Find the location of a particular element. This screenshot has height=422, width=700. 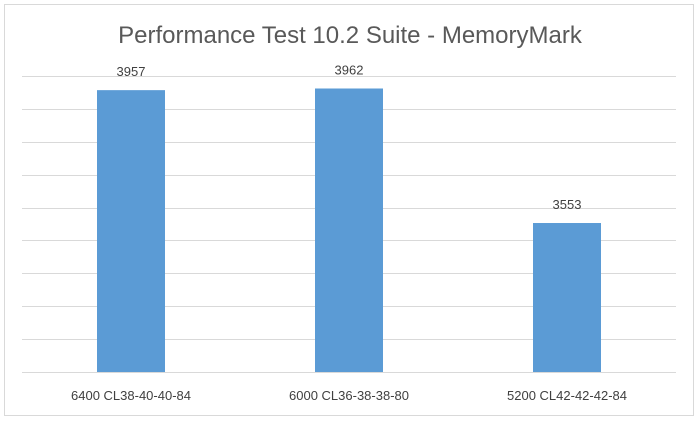

data-label: 3957 is located at coordinates (131, 71).